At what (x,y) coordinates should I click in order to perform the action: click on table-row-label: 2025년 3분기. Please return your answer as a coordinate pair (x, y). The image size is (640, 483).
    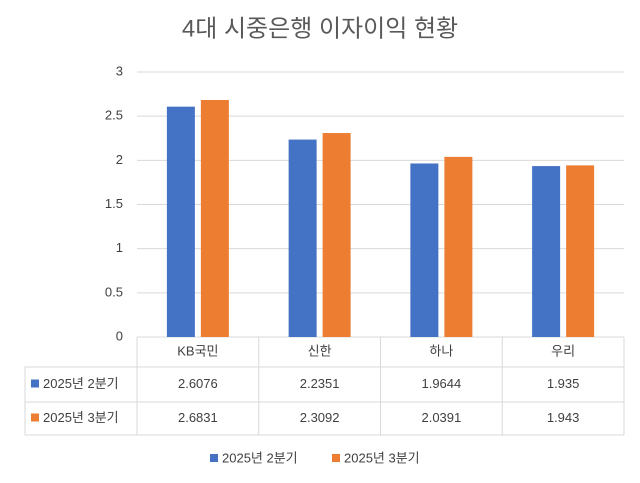
    Looking at the image, I should click on (81, 417).